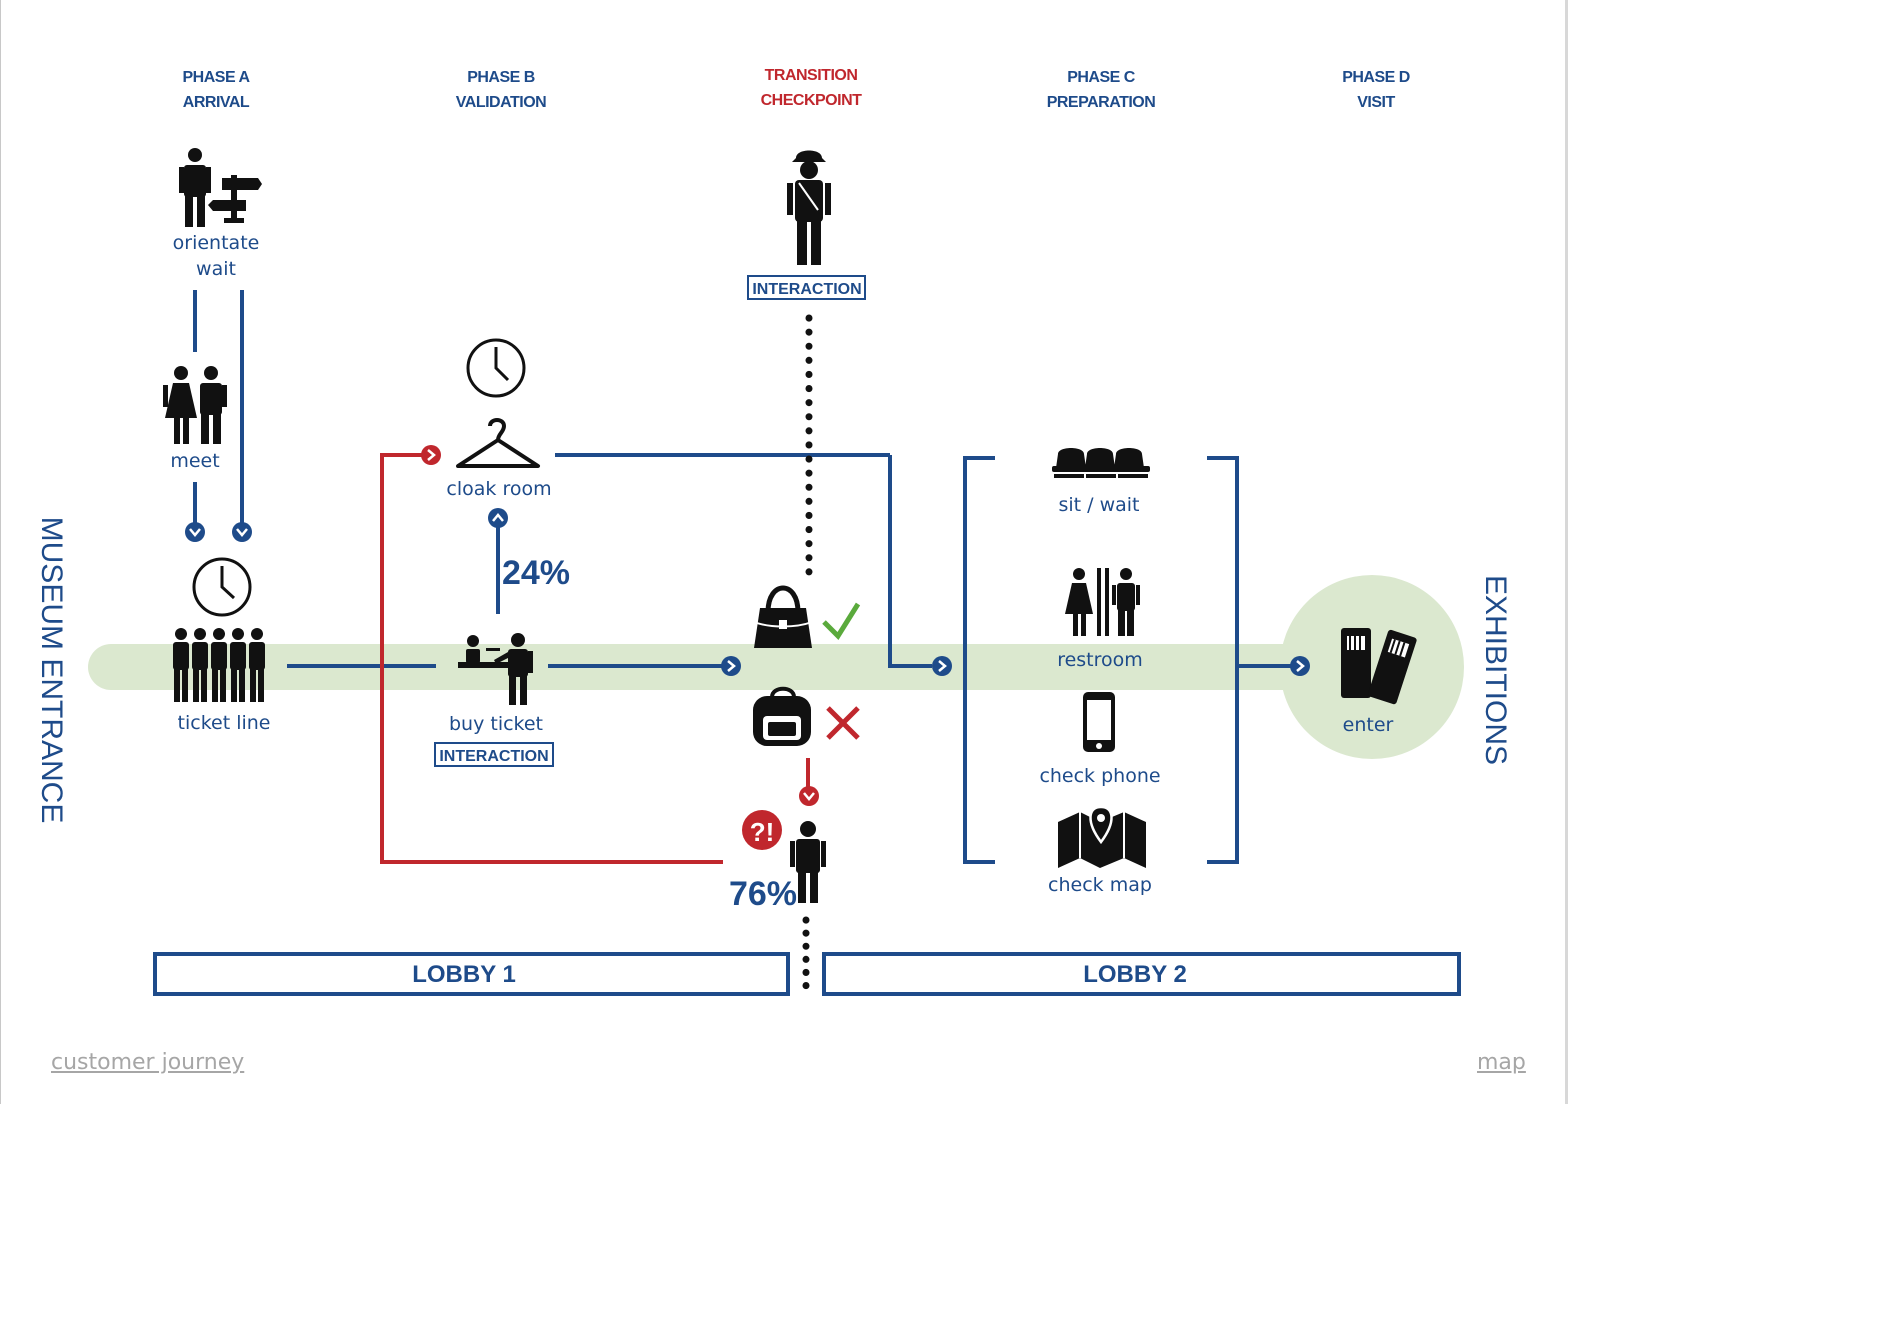  Describe the element at coordinates (219, 665) in the screenshot. I see `queue-people-icon` at that location.